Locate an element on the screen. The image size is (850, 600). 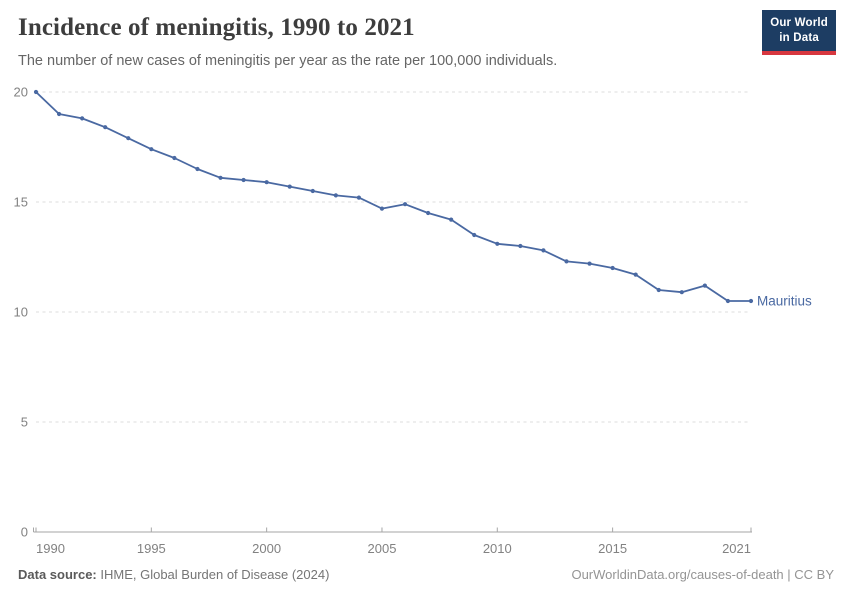
y-tick-label: 15 is located at coordinates (21, 202).